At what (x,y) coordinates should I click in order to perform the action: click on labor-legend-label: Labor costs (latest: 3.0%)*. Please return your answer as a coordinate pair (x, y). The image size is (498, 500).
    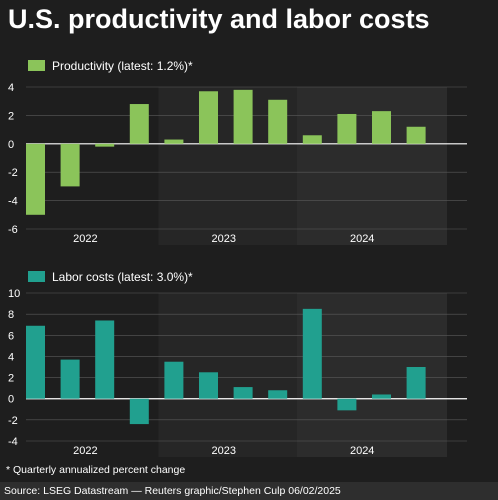
    Looking at the image, I should click on (122, 277).